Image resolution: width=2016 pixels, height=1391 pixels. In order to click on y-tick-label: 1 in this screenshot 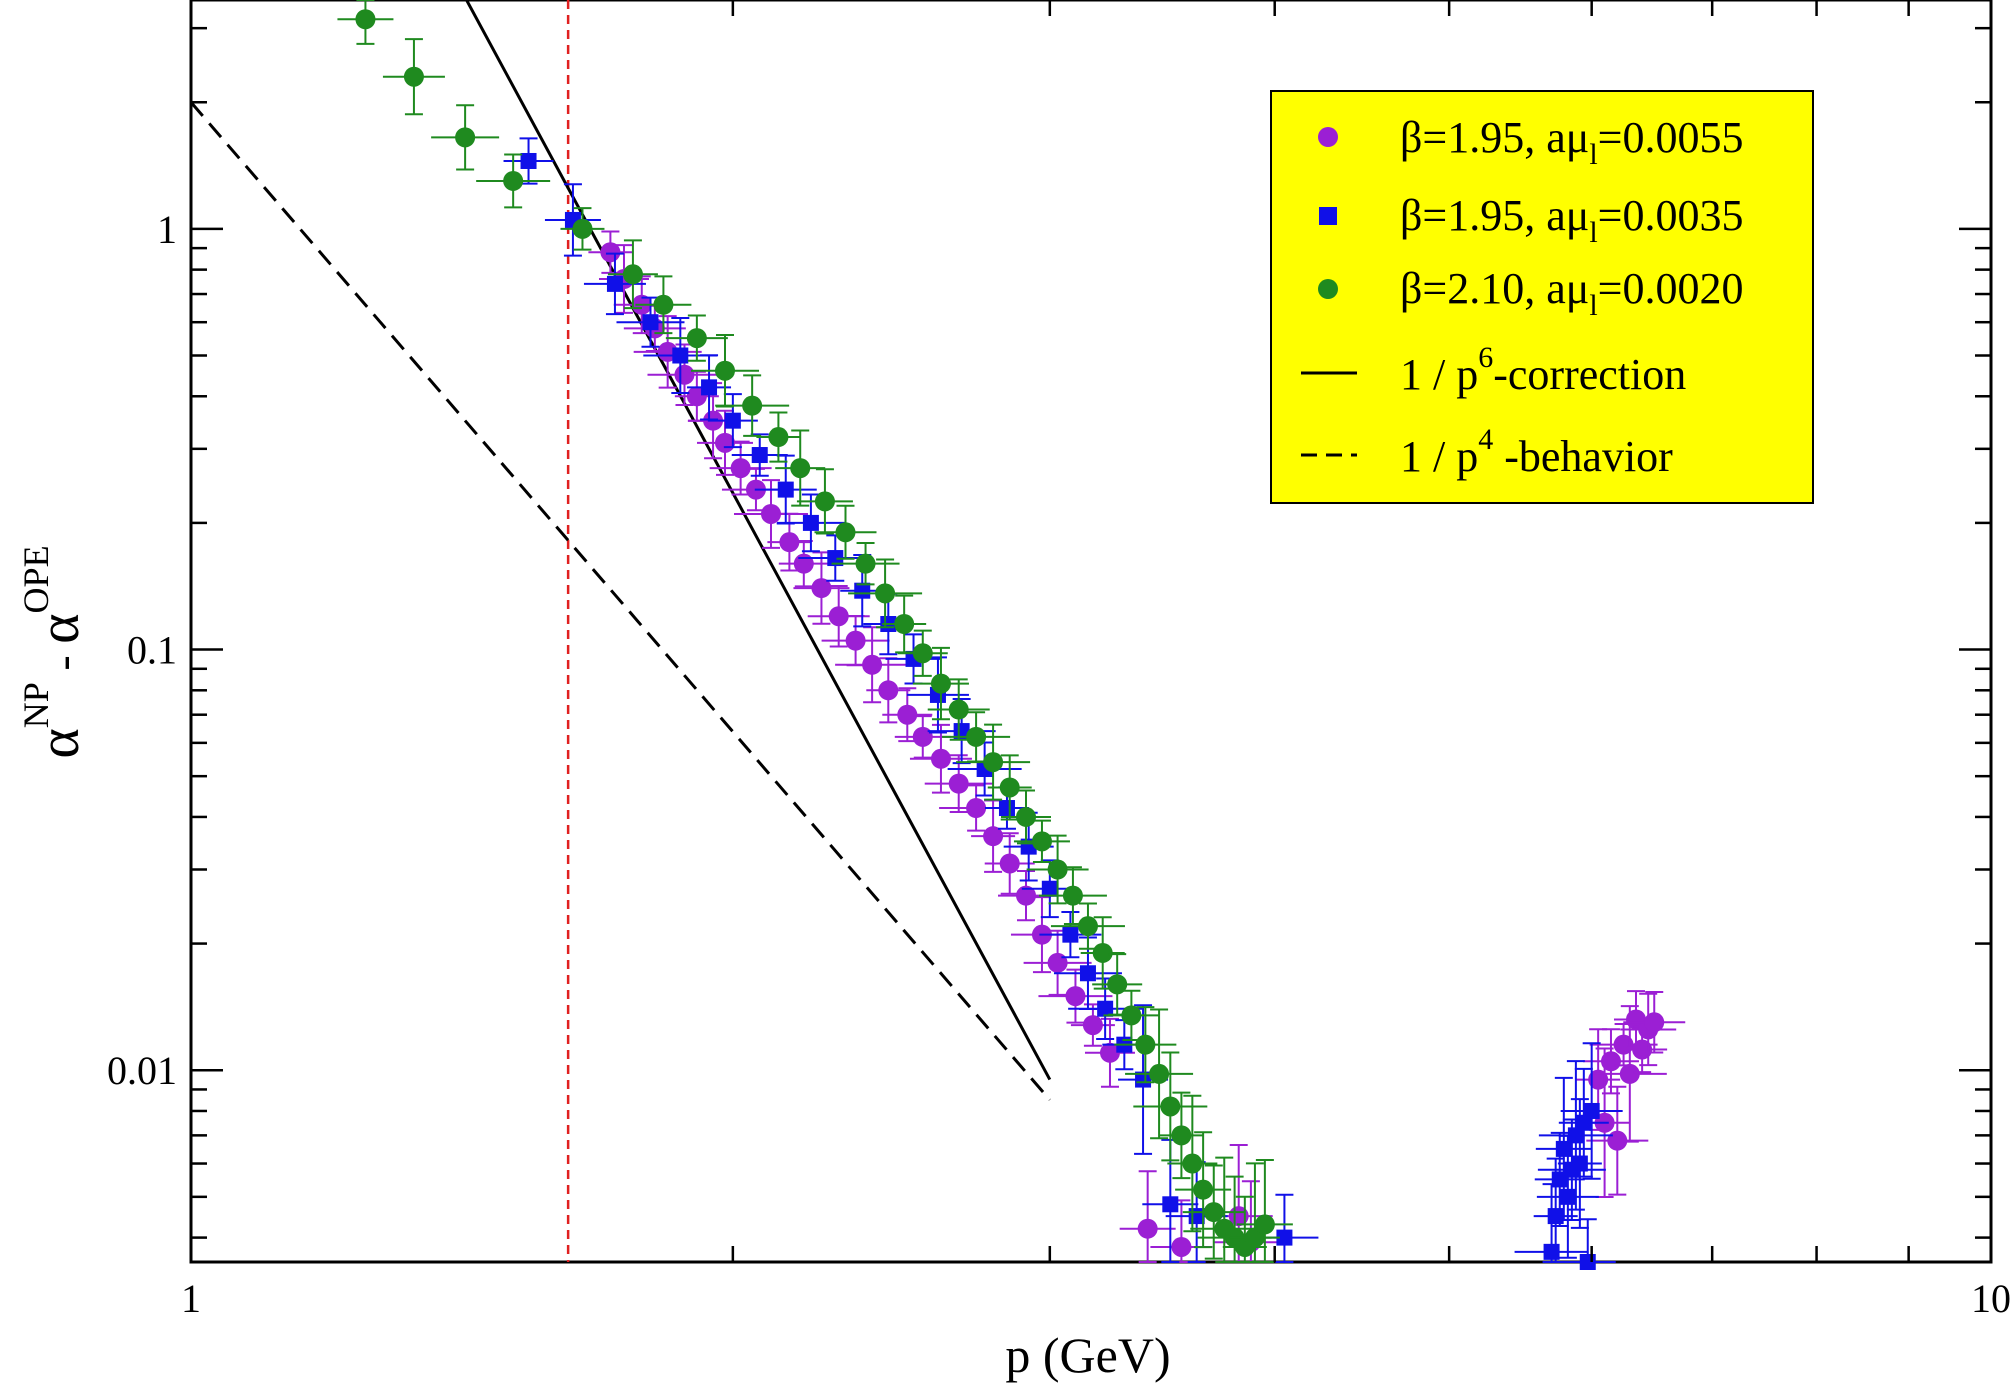, I will do `click(167, 229)`.